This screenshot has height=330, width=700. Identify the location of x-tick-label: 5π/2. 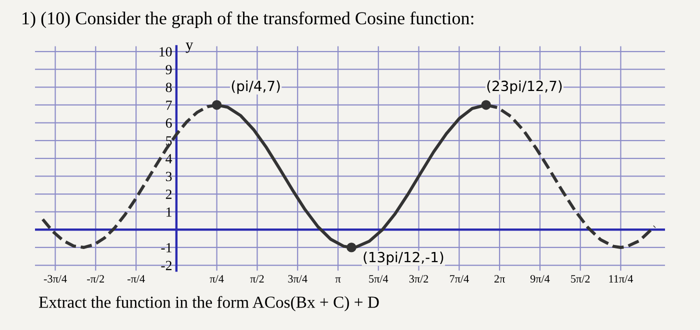
(580, 279).